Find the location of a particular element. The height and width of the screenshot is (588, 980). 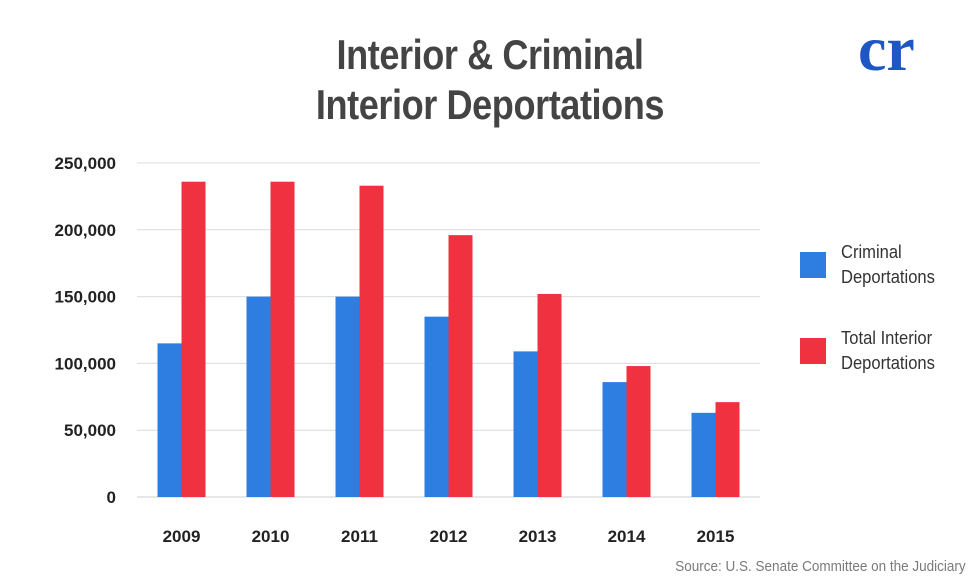

legend-label-total-interior: Total Interior Deportations is located at coordinates (888, 350).